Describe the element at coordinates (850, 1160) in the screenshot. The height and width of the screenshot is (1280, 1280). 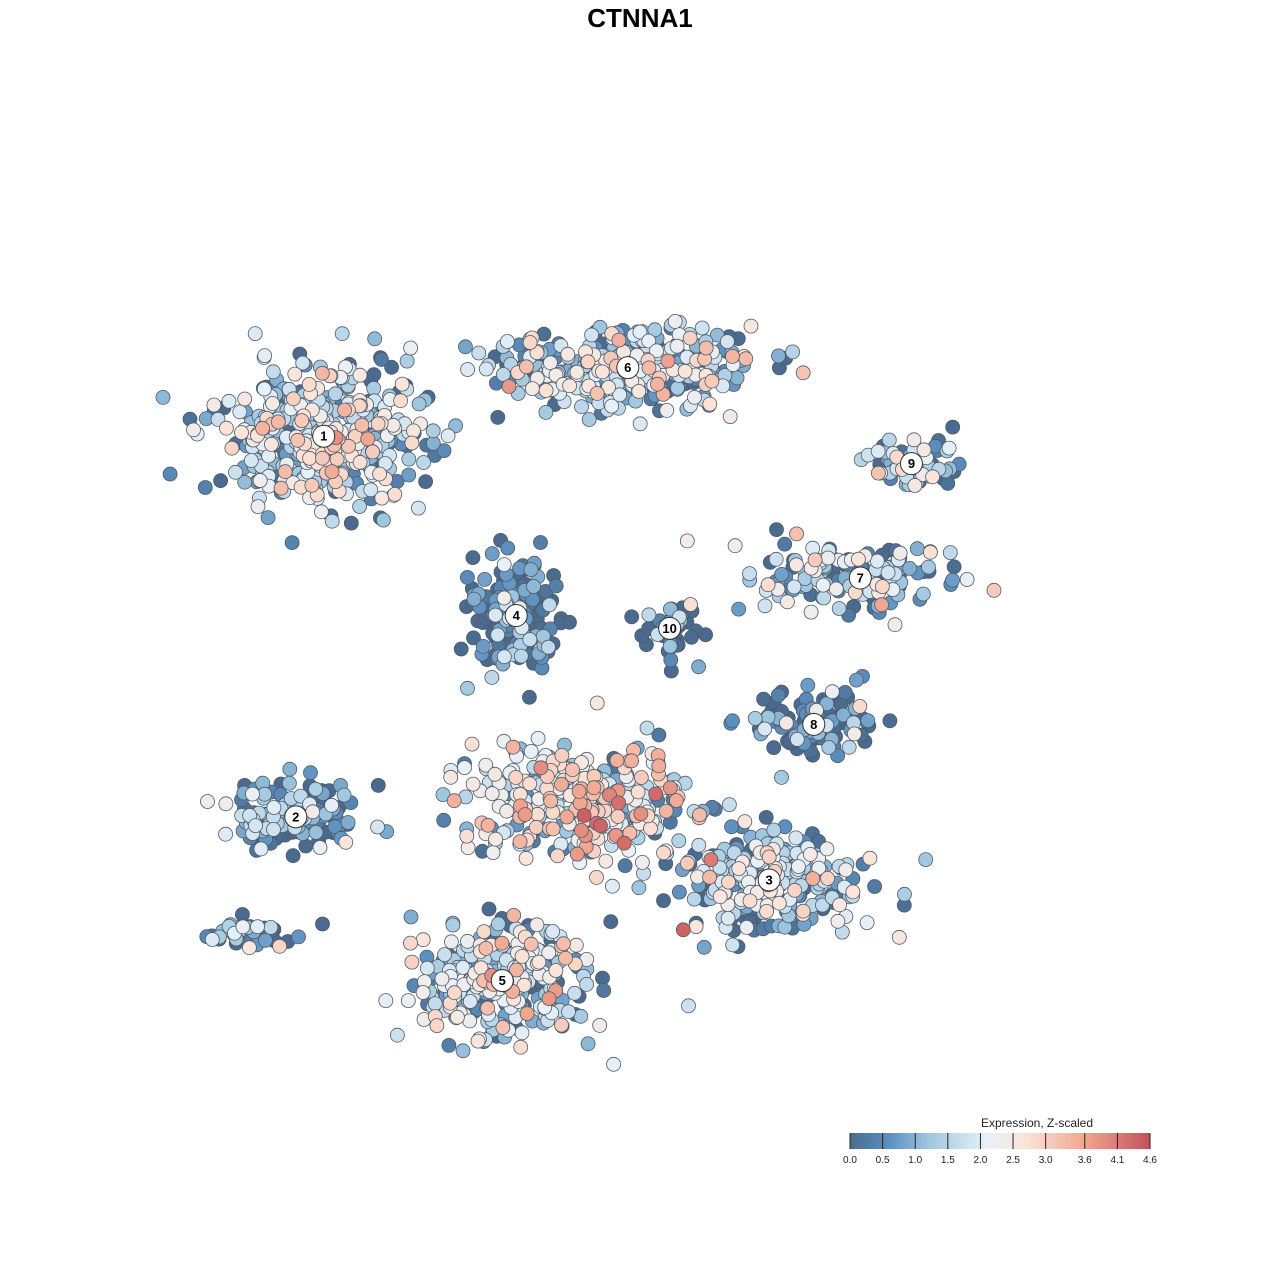
I see `legend-tick-label: 0.0` at that location.